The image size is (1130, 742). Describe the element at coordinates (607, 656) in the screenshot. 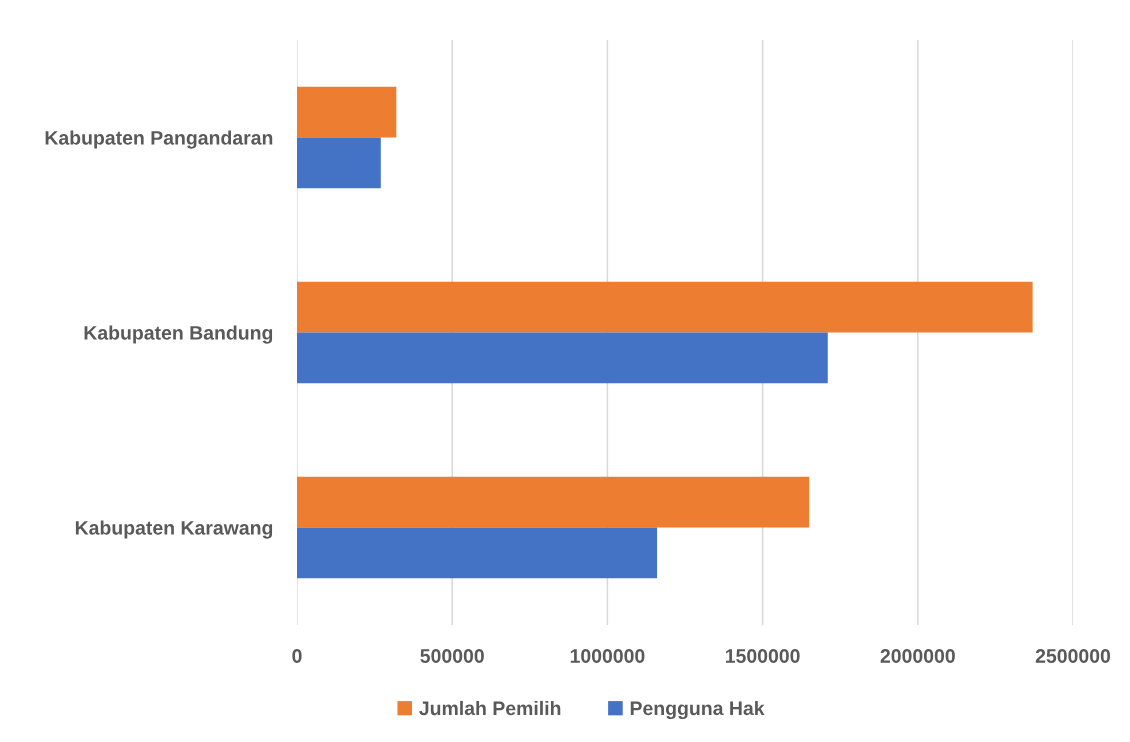

I see `x-tick-label: 1000000` at that location.